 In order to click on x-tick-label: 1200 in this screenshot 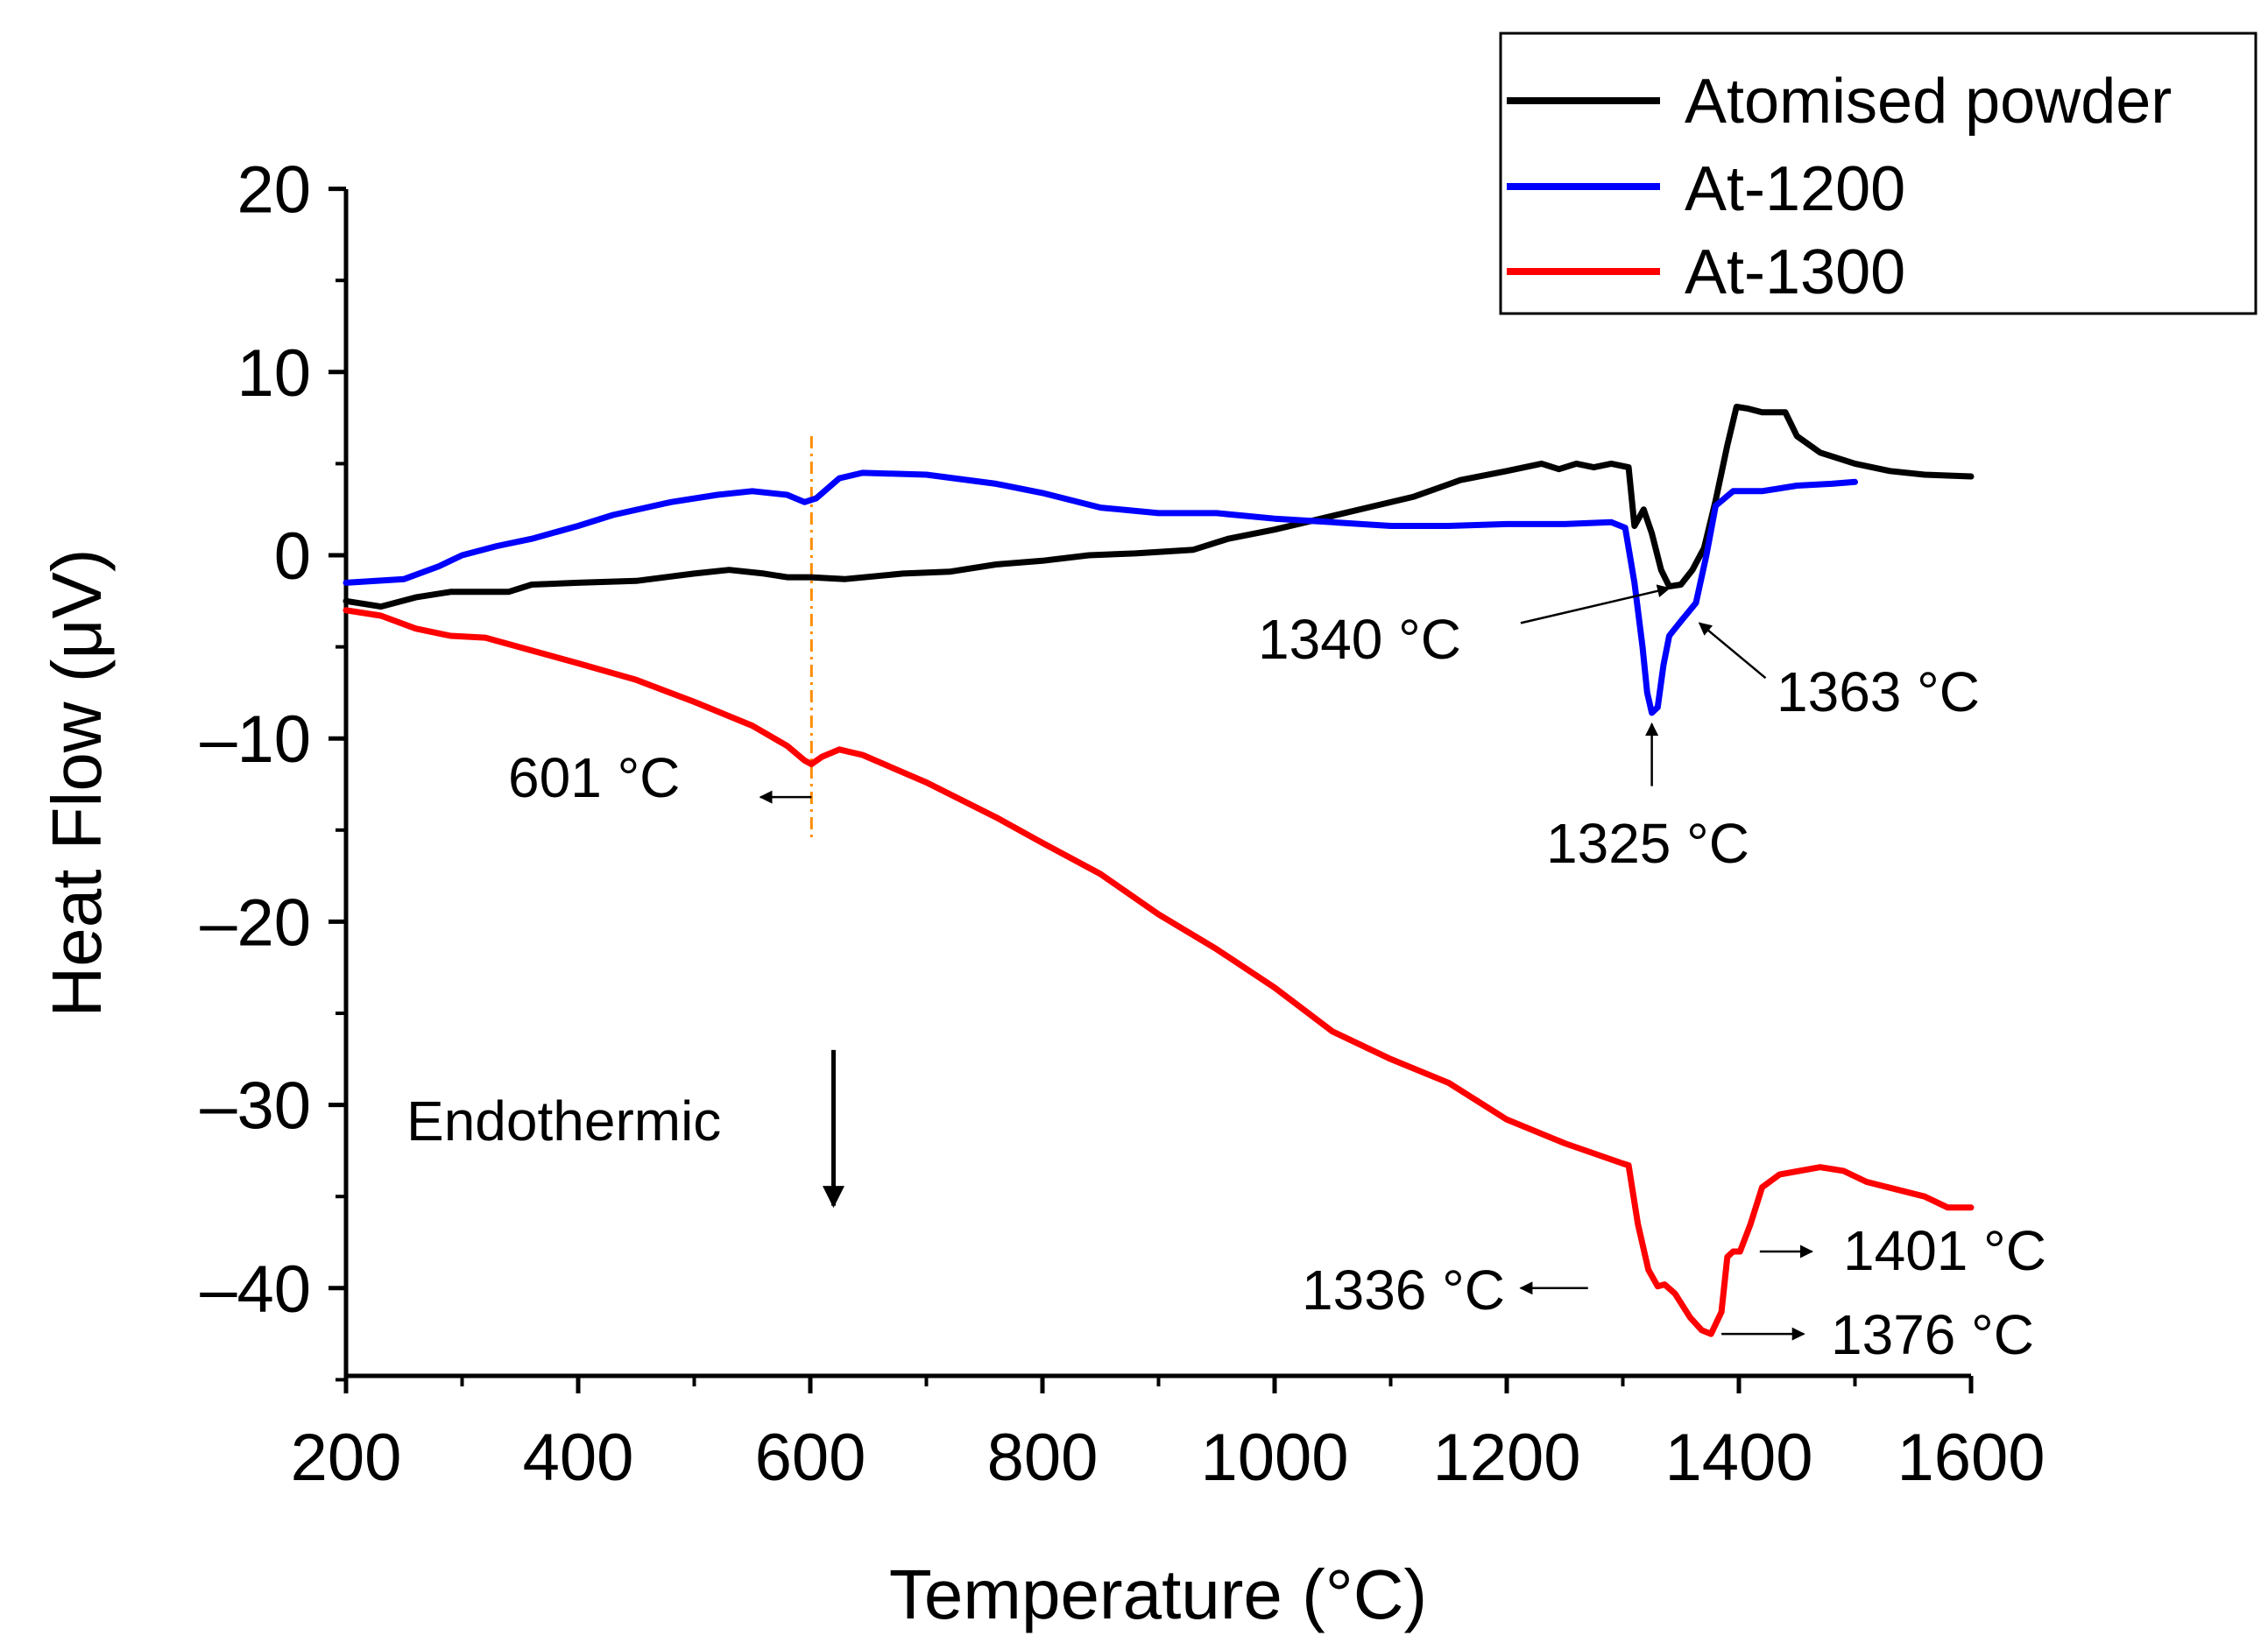, I will do `click(1506, 1458)`.